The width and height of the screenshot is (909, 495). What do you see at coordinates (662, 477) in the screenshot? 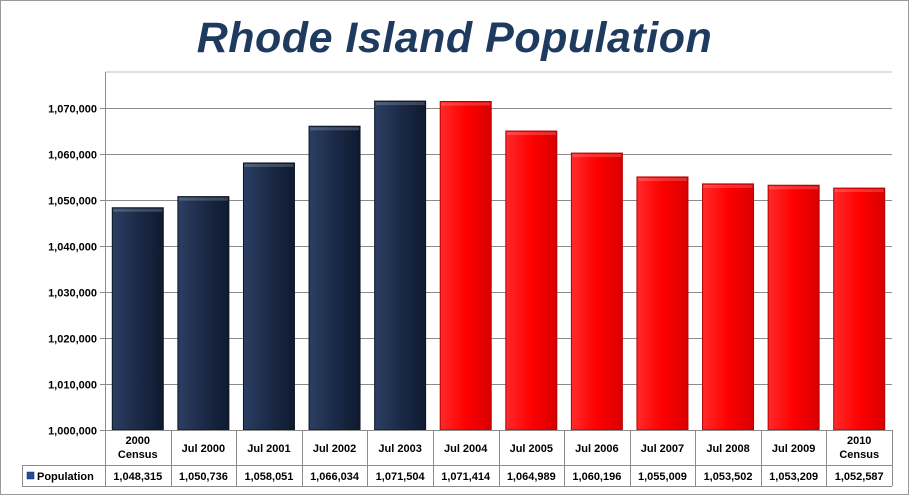
I see `data-label: 1,055,009` at bounding box center [662, 477].